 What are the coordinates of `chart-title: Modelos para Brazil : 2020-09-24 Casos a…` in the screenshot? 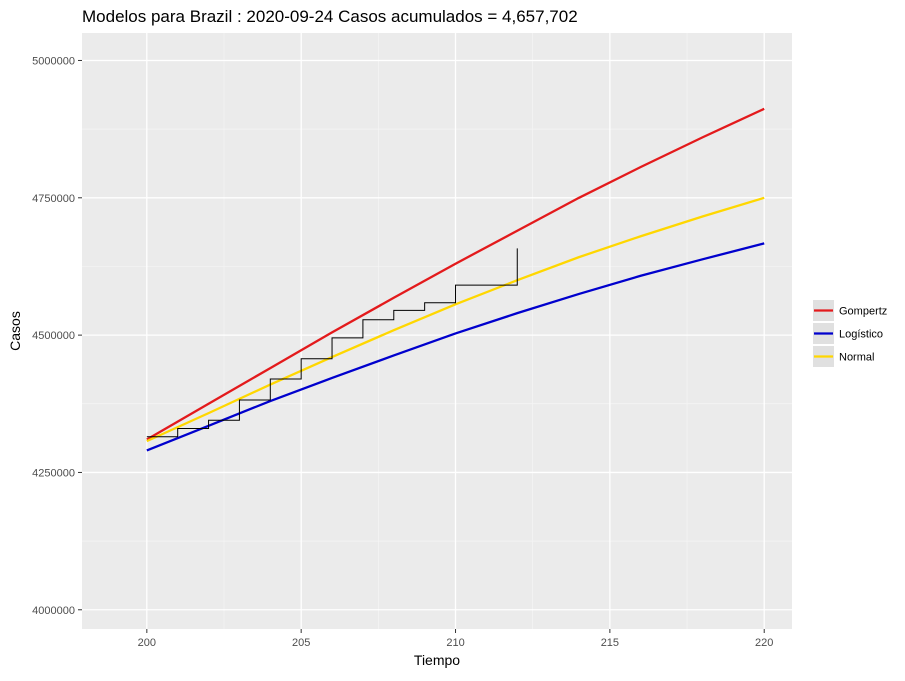 It's located at (330, 16).